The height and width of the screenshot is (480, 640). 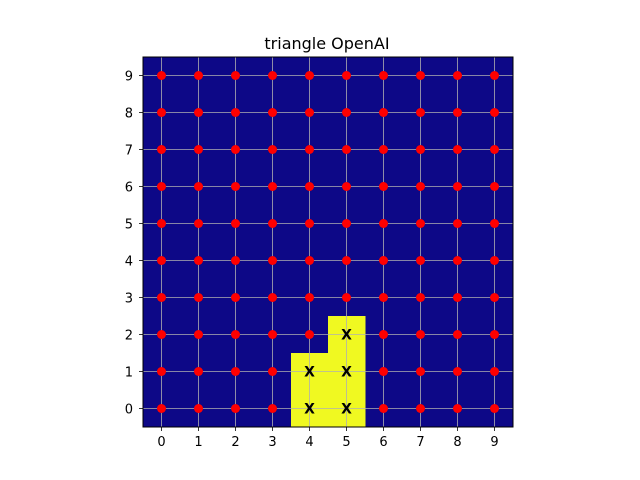 I want to click on y-tick-label: 6, so click(x=129, y=188).